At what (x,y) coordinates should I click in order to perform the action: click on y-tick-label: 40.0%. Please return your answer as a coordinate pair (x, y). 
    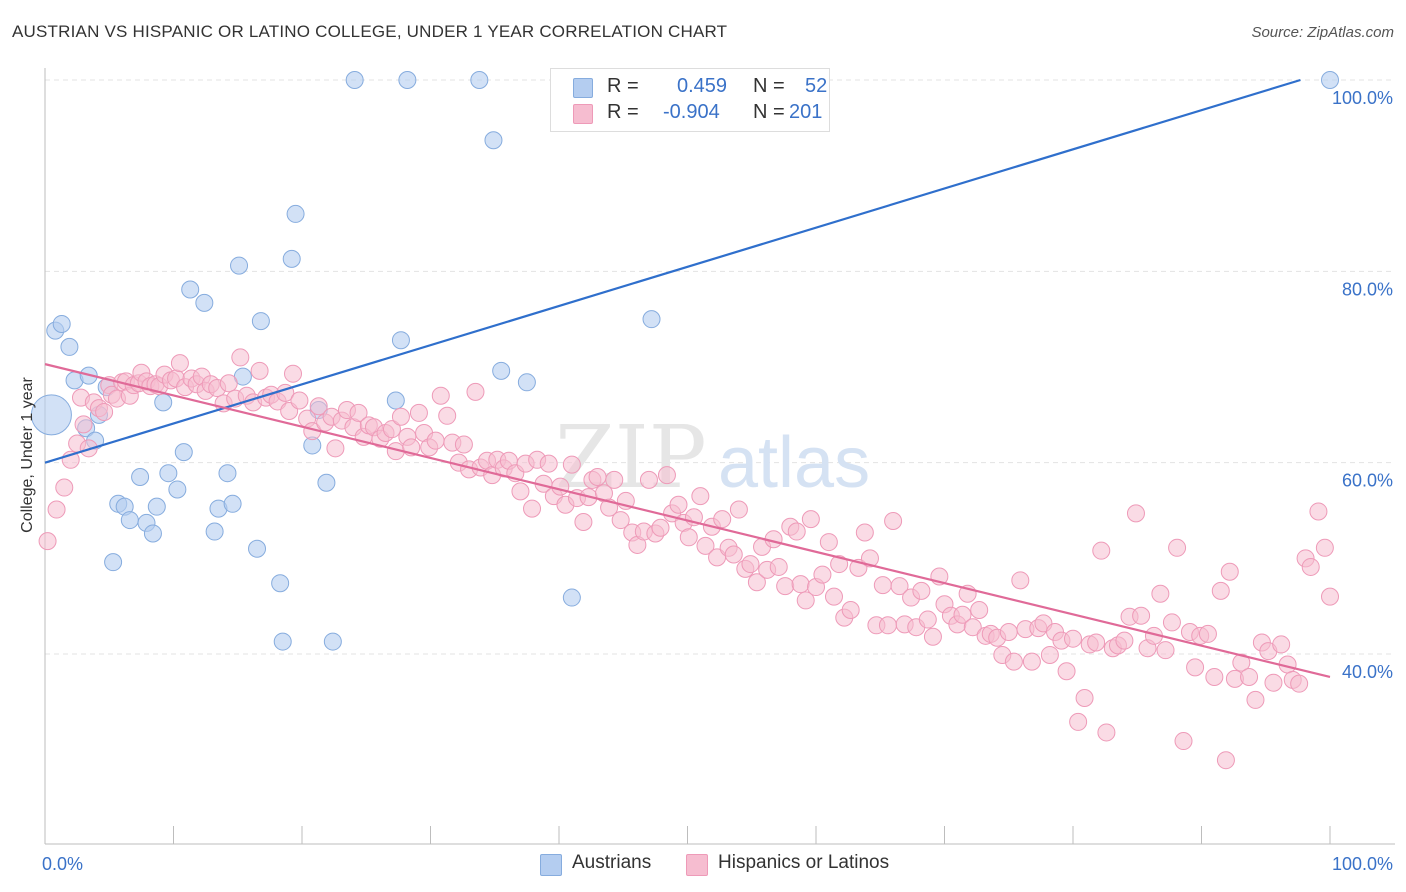
    Looking at the image, I should click on (1367, 672).